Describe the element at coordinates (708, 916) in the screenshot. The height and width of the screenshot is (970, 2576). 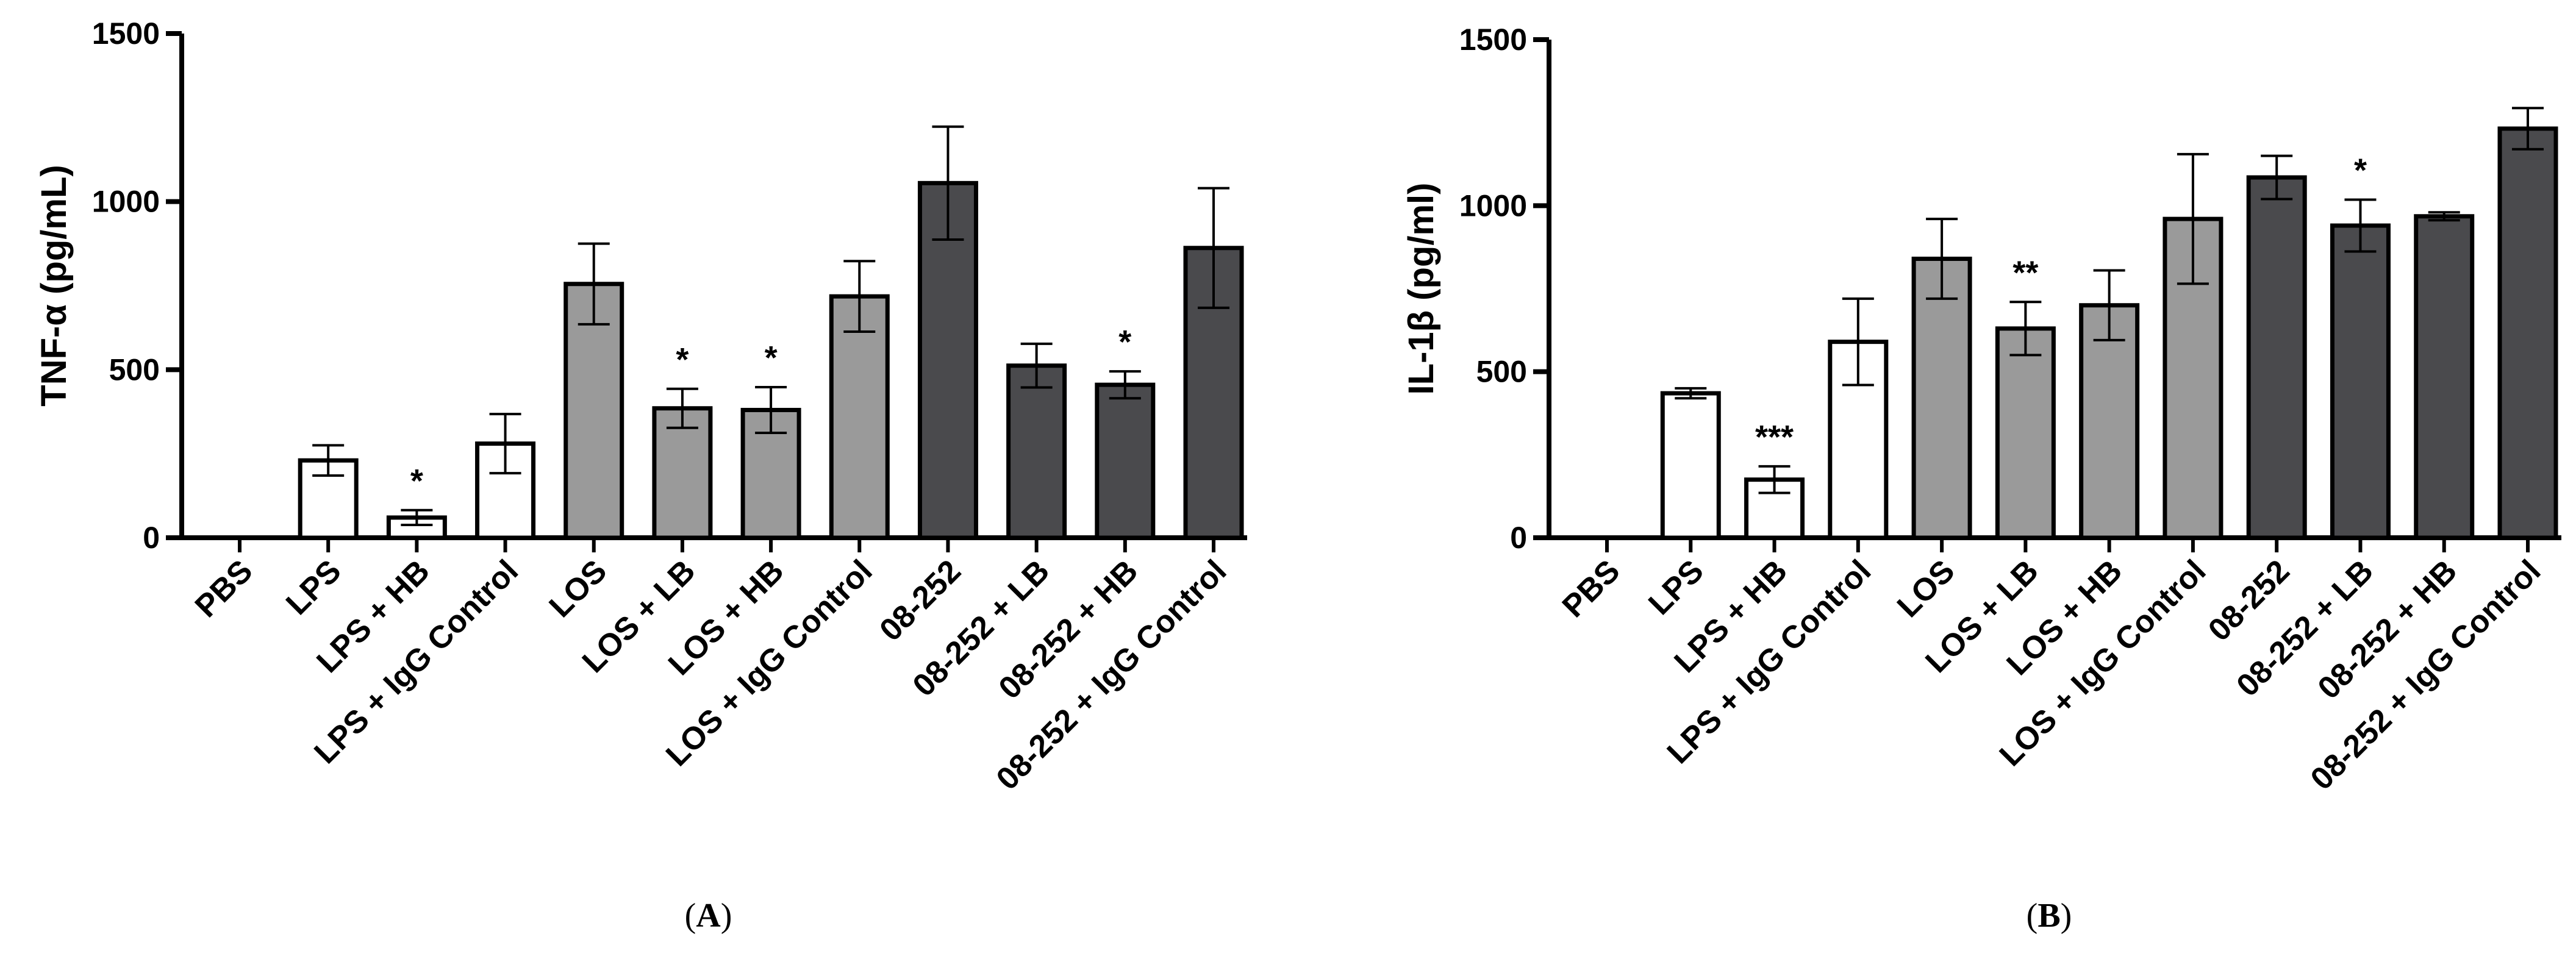
I see `panel-label: (A)` at that location.